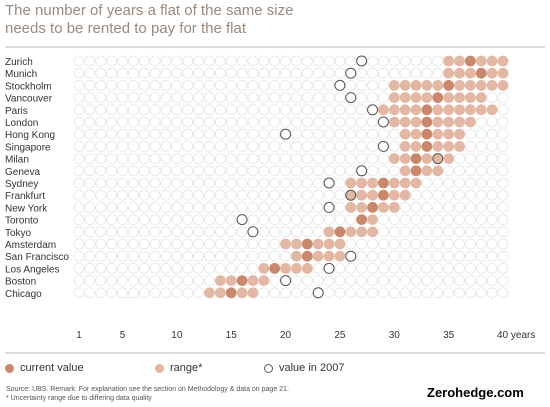 This screenshot has height=407, width=550. What do you see at coordinates (25, 196) in the screenshot?
I see `category-label: Frankfurt` at bounding box center [25, 196].